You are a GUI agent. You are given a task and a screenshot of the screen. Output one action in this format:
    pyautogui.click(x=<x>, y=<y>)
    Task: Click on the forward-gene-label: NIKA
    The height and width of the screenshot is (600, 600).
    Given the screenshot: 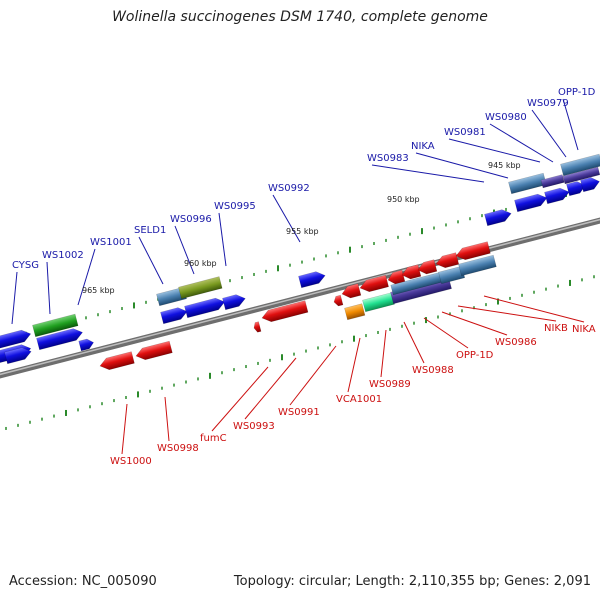 What is the action you would take?
    pyautogui.click(x=423, y=146)
    